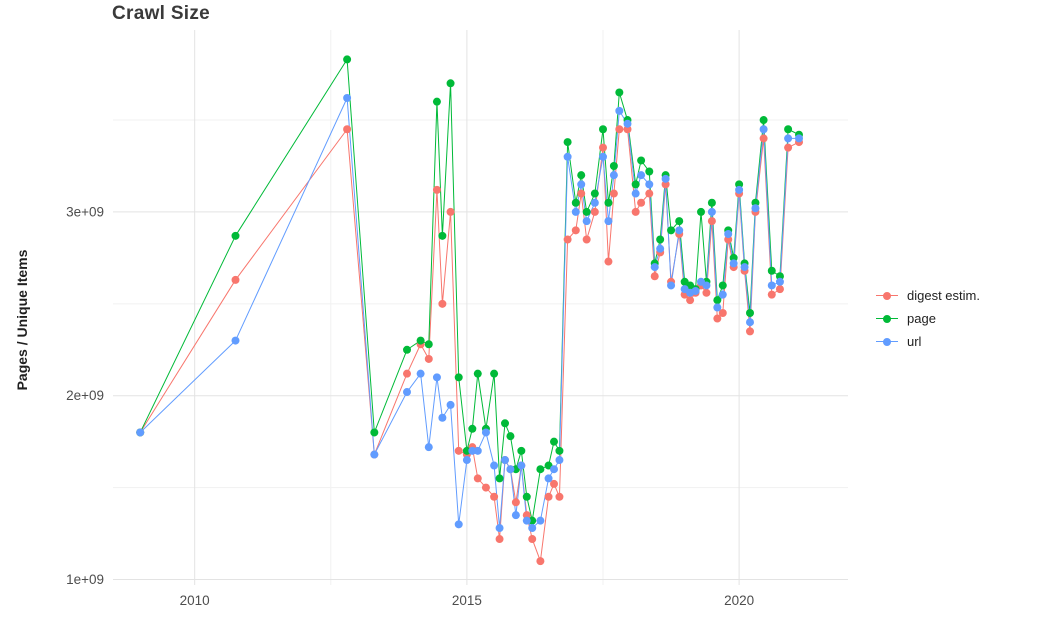 This screenshot has height=639, width=1059. What do you see at coordinates (887, 319) in the screenshot?
I see `legend-key-page-icon` at bounding box center [887, 319].